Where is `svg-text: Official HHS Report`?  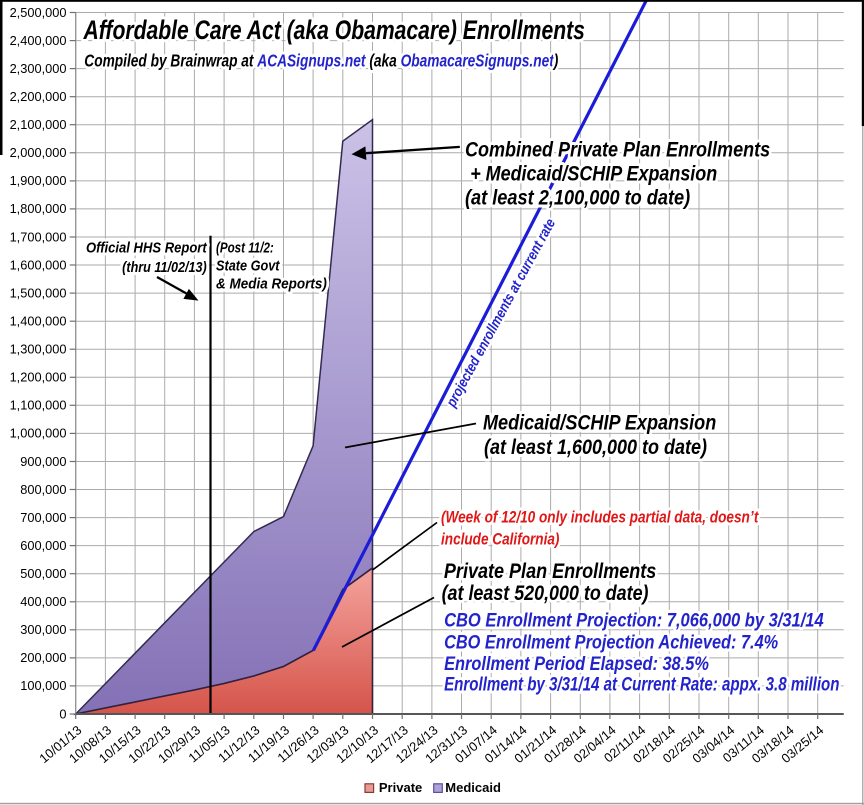 svg-text: Official HHS Report is located at coordinates (147, 248).